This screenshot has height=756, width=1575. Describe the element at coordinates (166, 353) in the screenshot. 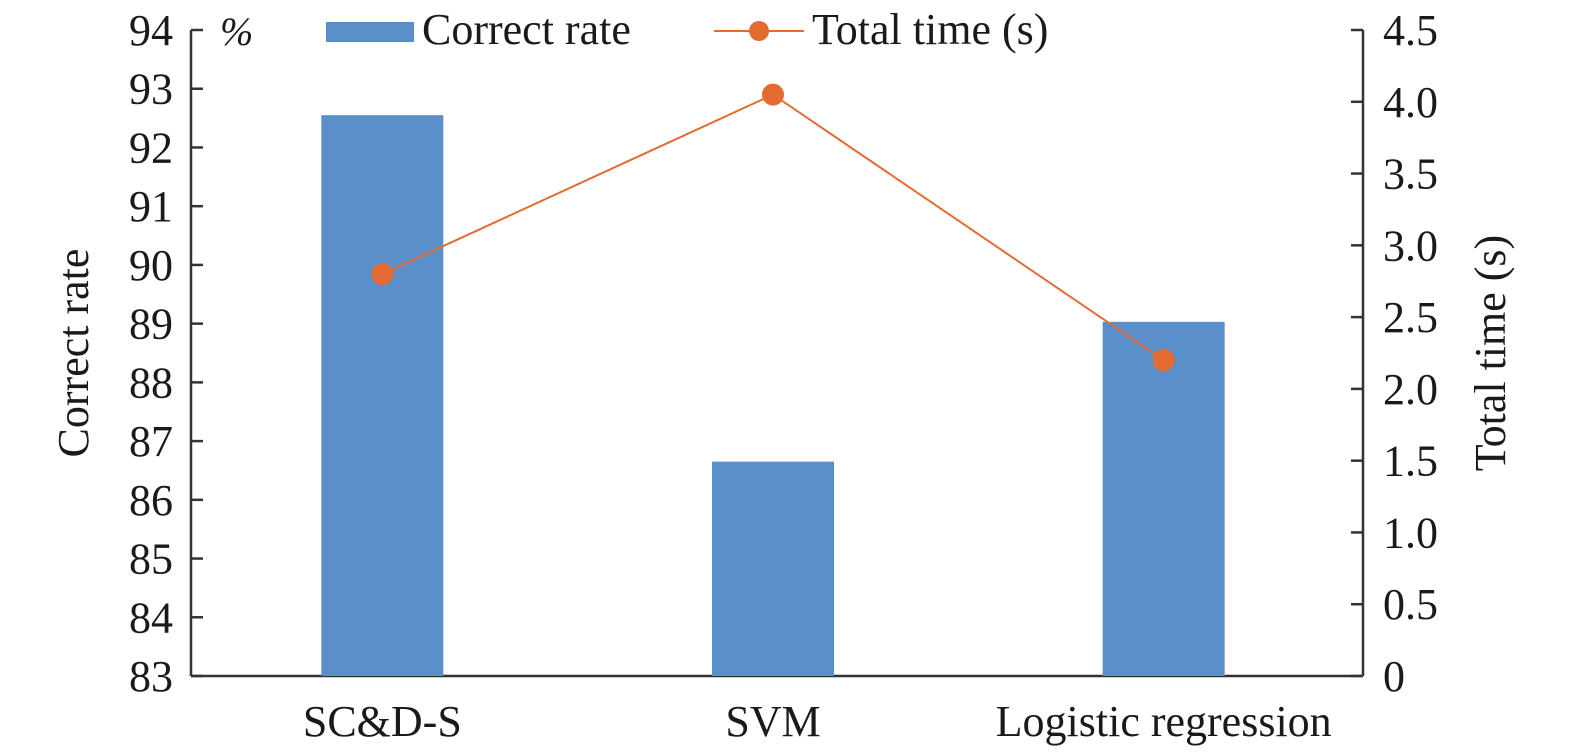

I see `left-y-ticks: 83 84 85 86 87 88 89 90 91 92 93 94` at that location.